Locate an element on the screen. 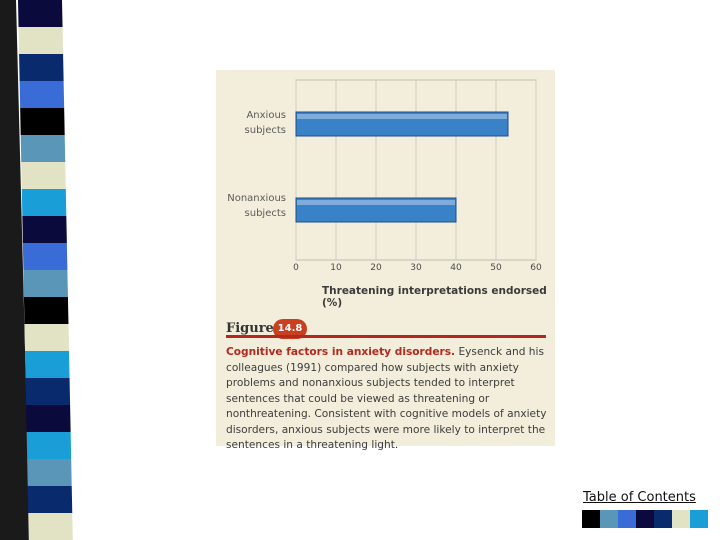  decorative-stripe is located at coordinates (36, 270).